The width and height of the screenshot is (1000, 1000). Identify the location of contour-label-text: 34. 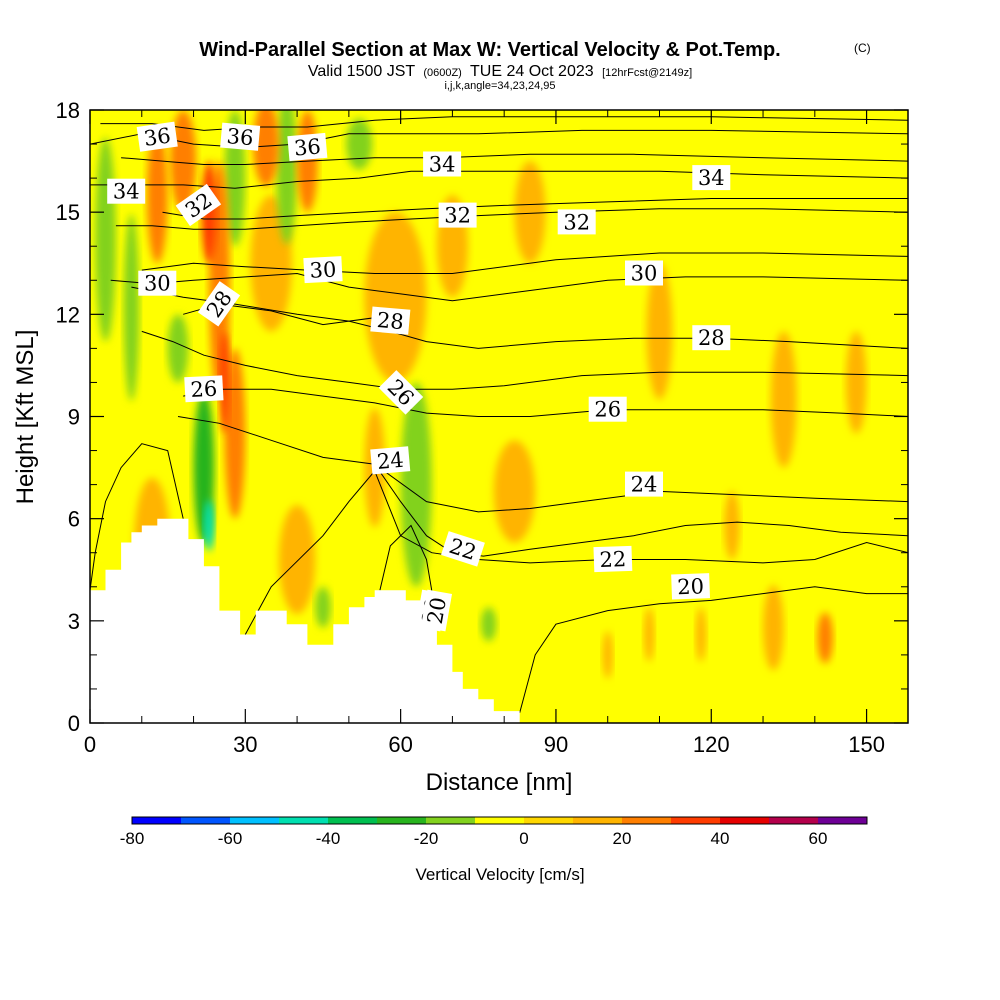
(442, 165).